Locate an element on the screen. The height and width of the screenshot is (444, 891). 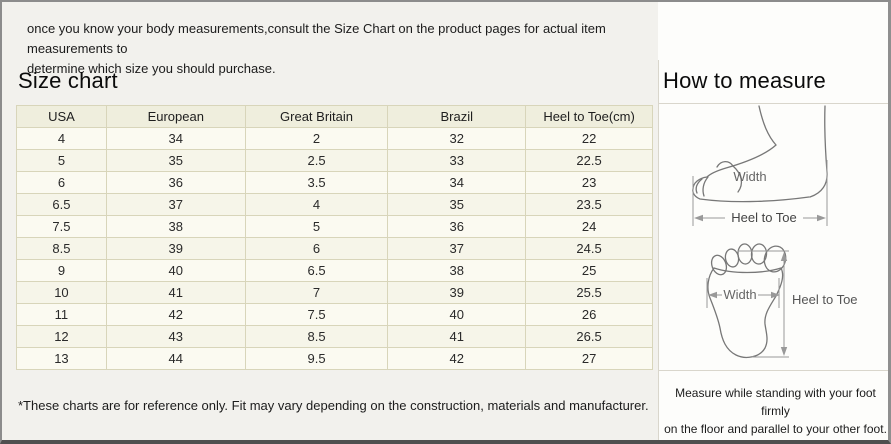
table-cell: 2.5 is located at coordinates (316, 160).